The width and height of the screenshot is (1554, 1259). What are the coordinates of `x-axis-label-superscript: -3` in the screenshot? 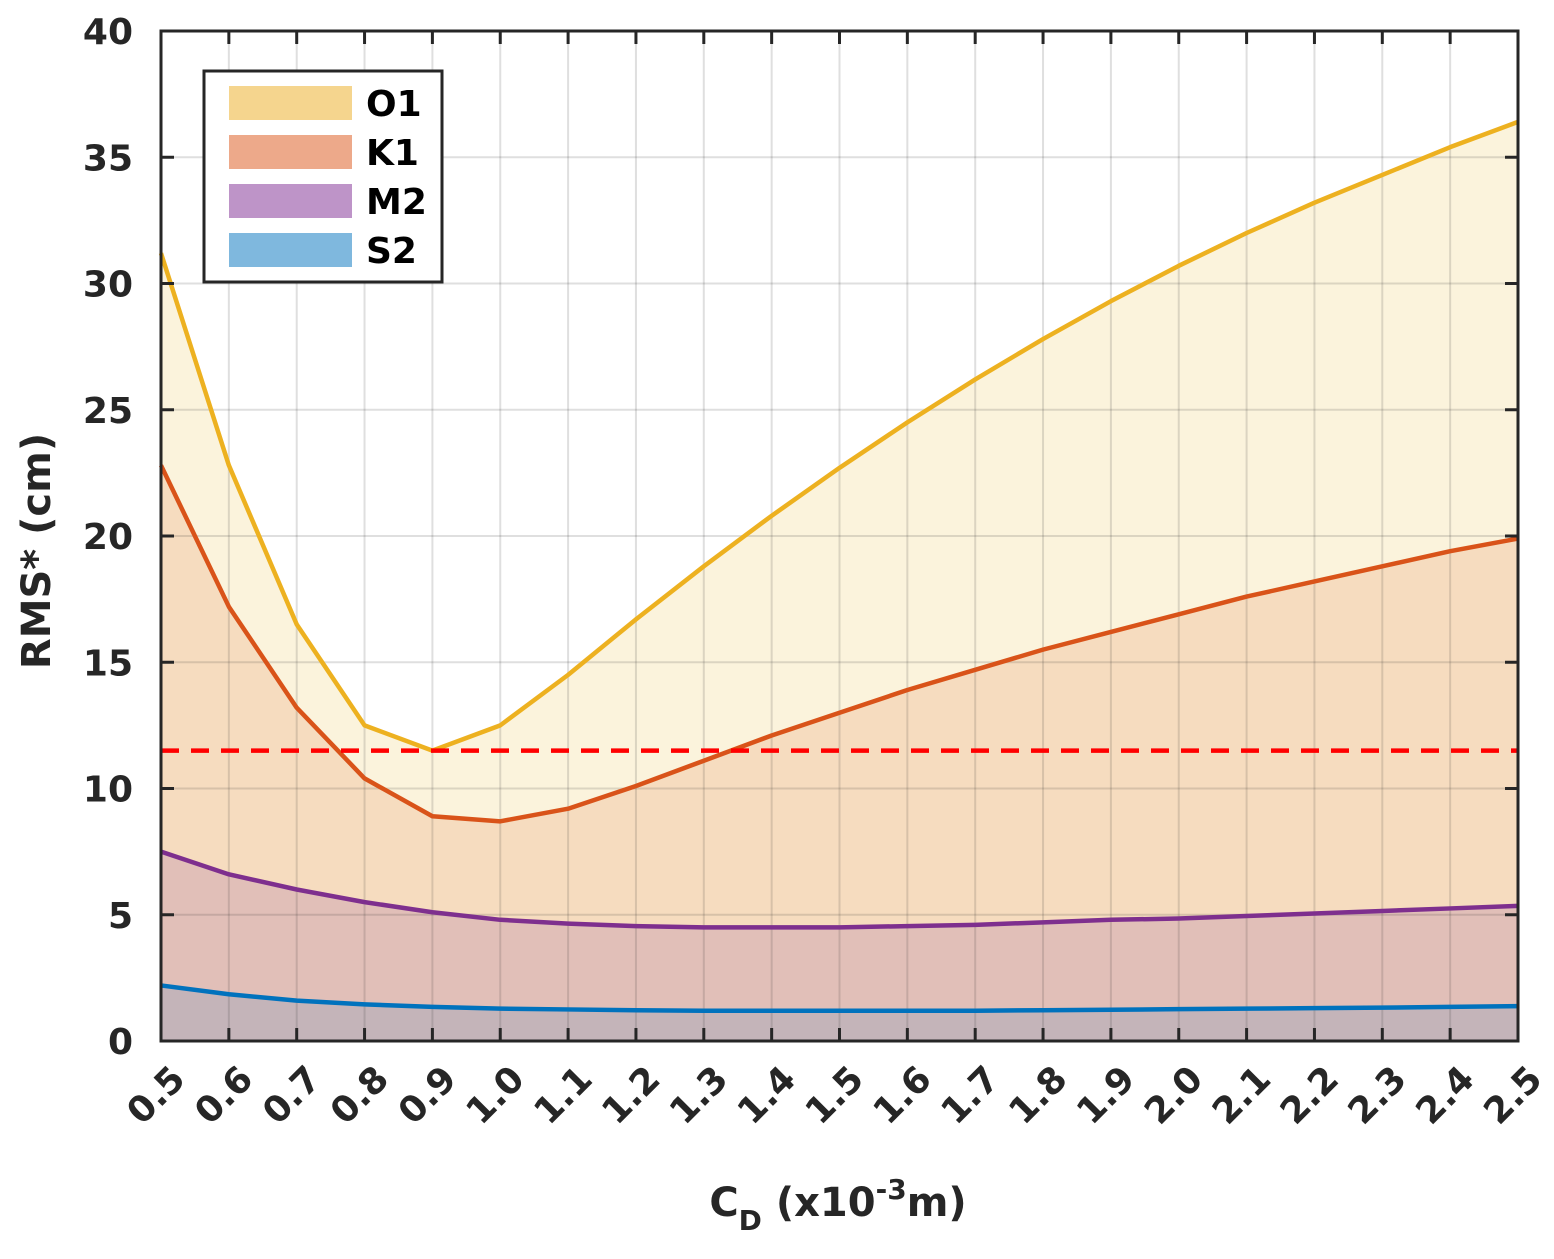 It's located at (891, 1189).